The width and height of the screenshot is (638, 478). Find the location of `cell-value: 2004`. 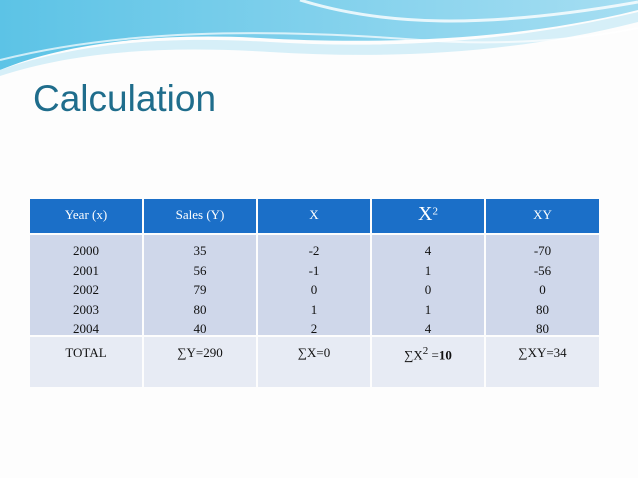

cell-value: 2004 is located at coordinates (86, 328).